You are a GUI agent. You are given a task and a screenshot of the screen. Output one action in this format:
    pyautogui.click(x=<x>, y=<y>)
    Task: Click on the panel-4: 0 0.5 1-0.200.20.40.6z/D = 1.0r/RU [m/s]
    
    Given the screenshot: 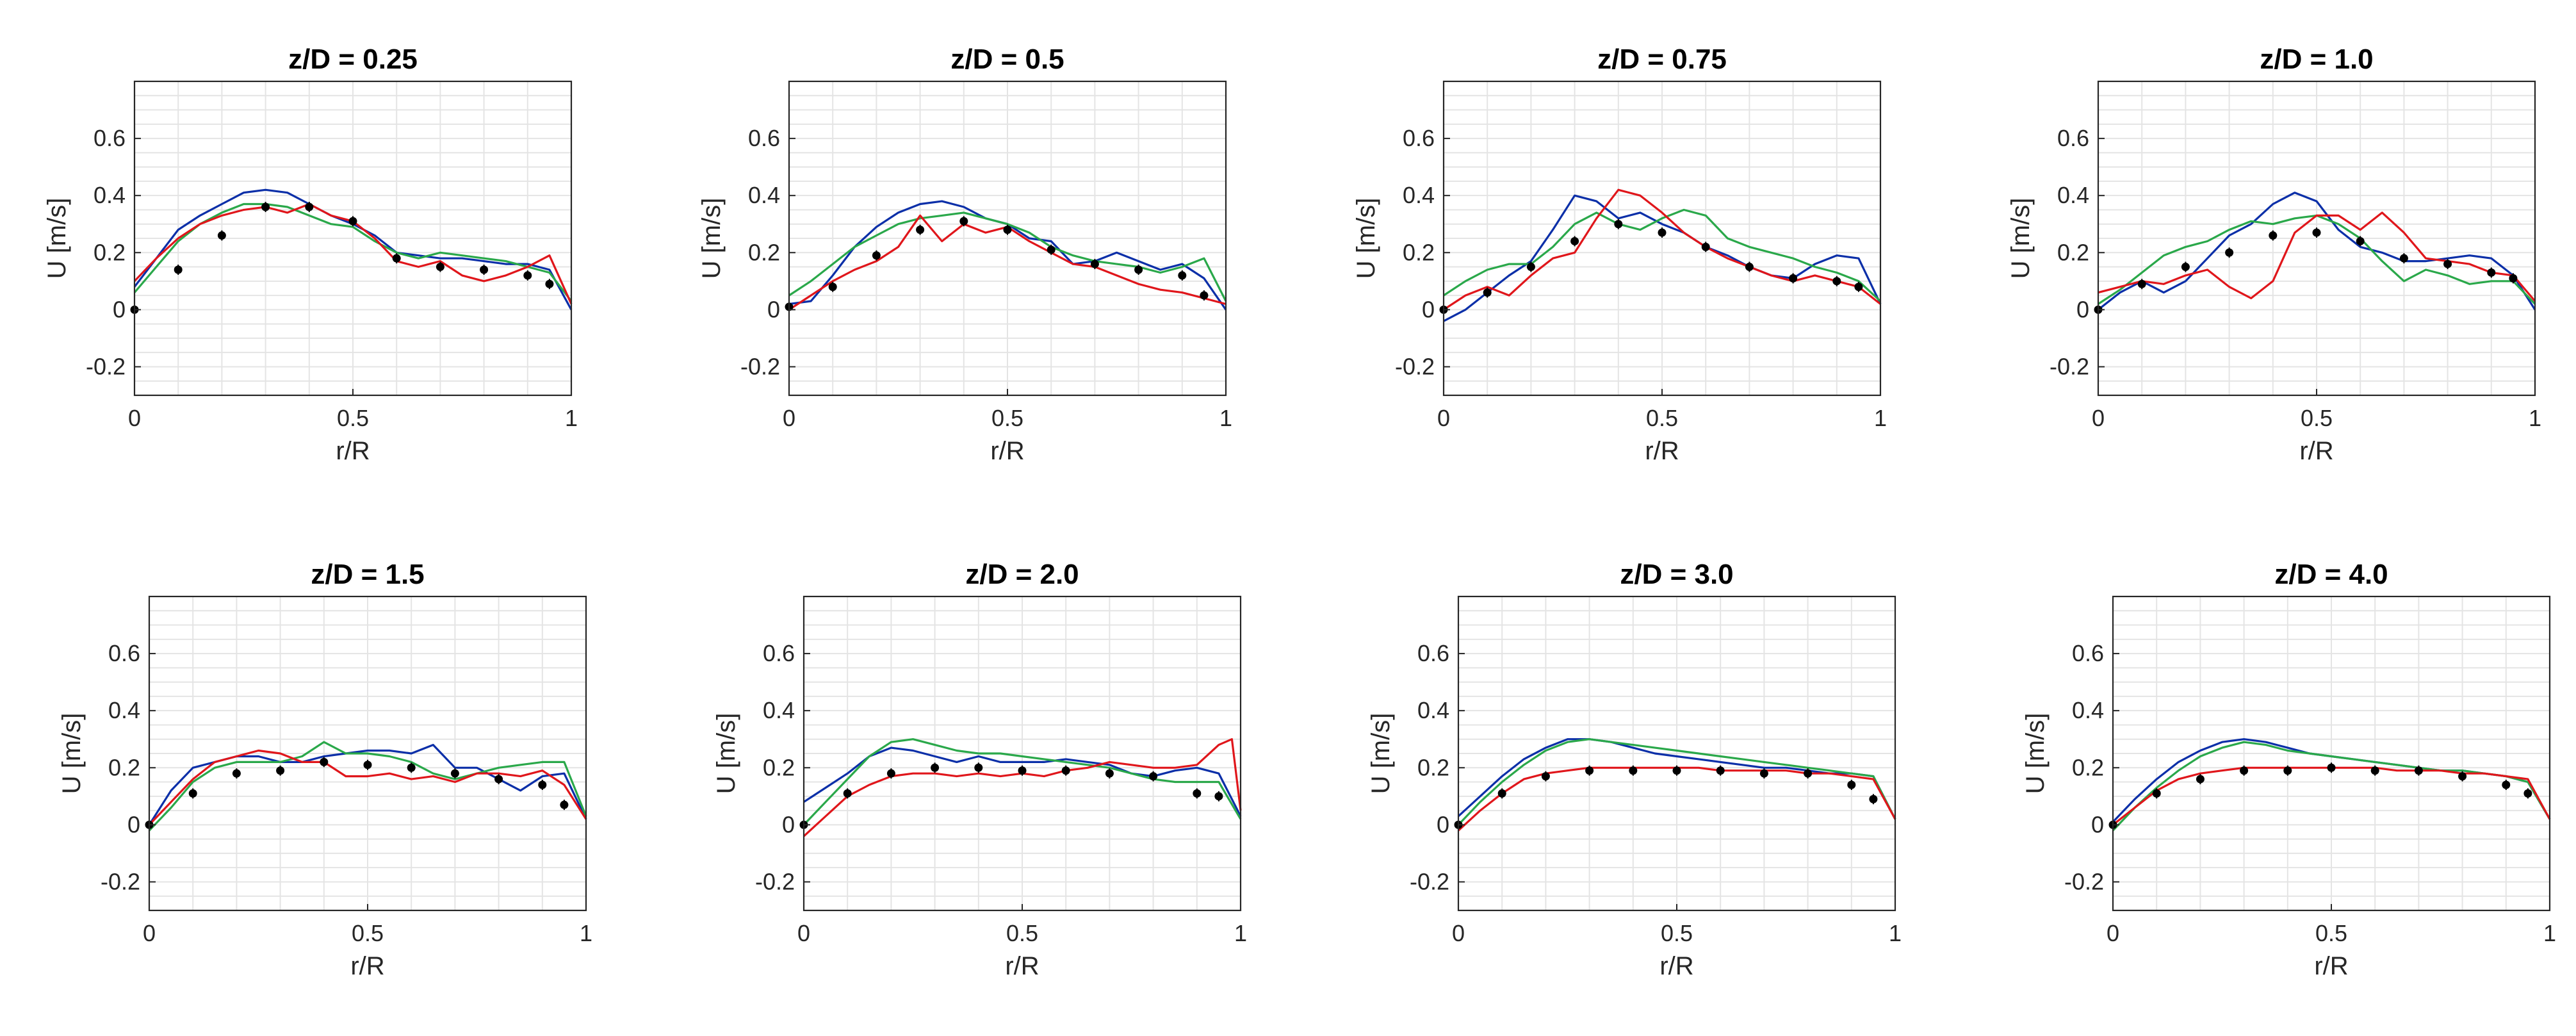 What is the action you would take?
    pyautogui.click(x=2274, y=254)
    